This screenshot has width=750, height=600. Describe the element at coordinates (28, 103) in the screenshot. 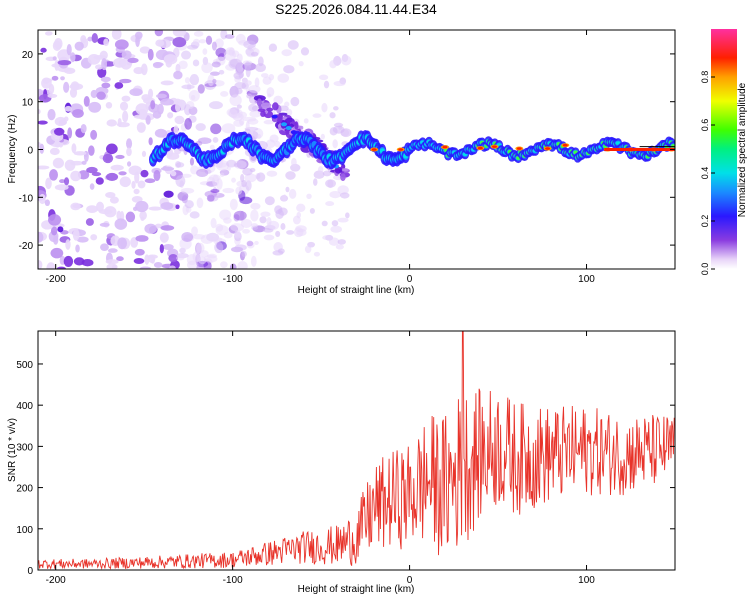

I see `y-tick-label: 10` at that location.